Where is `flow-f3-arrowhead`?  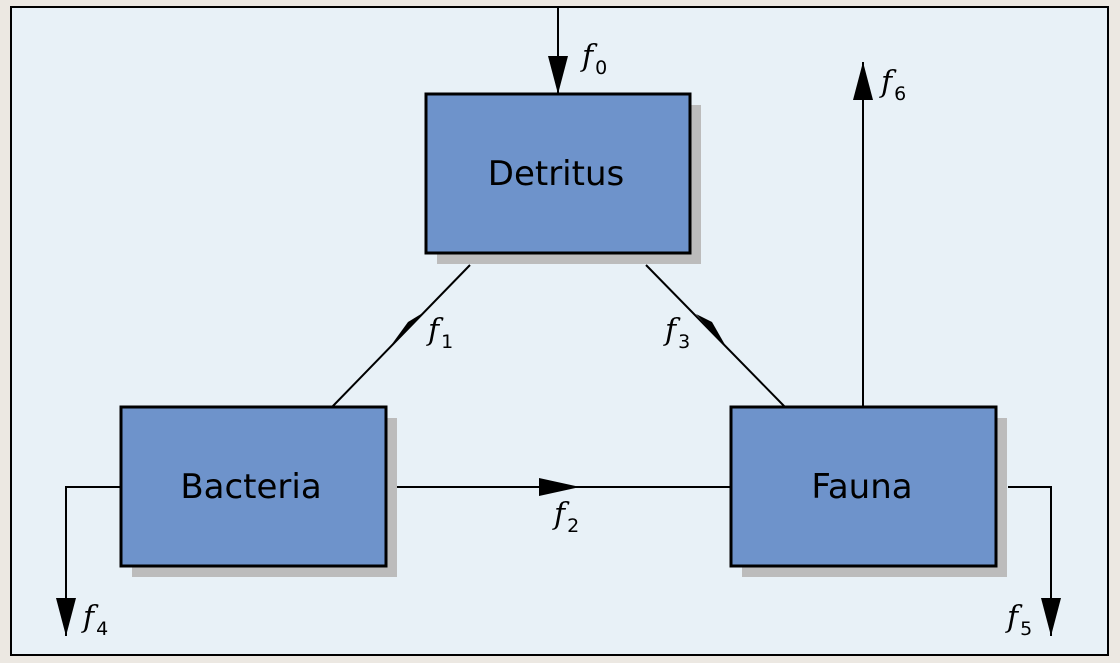
flow-f3-arrowhead is located at coordinates (712, 332).